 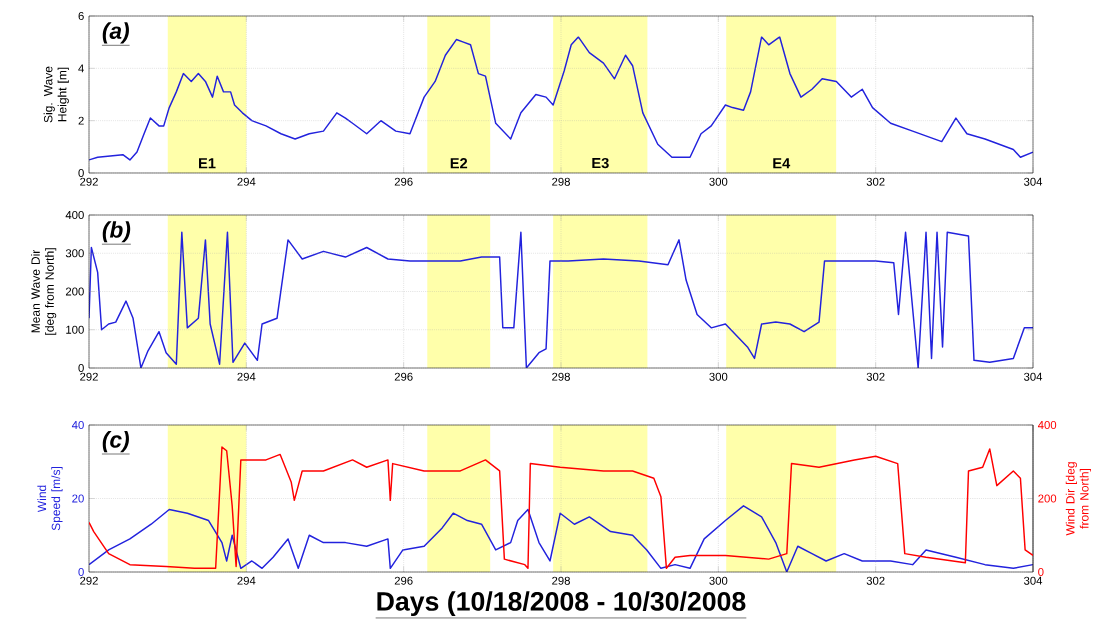 I want to click on y-tick-label: 40, so click(x=77, y=425).